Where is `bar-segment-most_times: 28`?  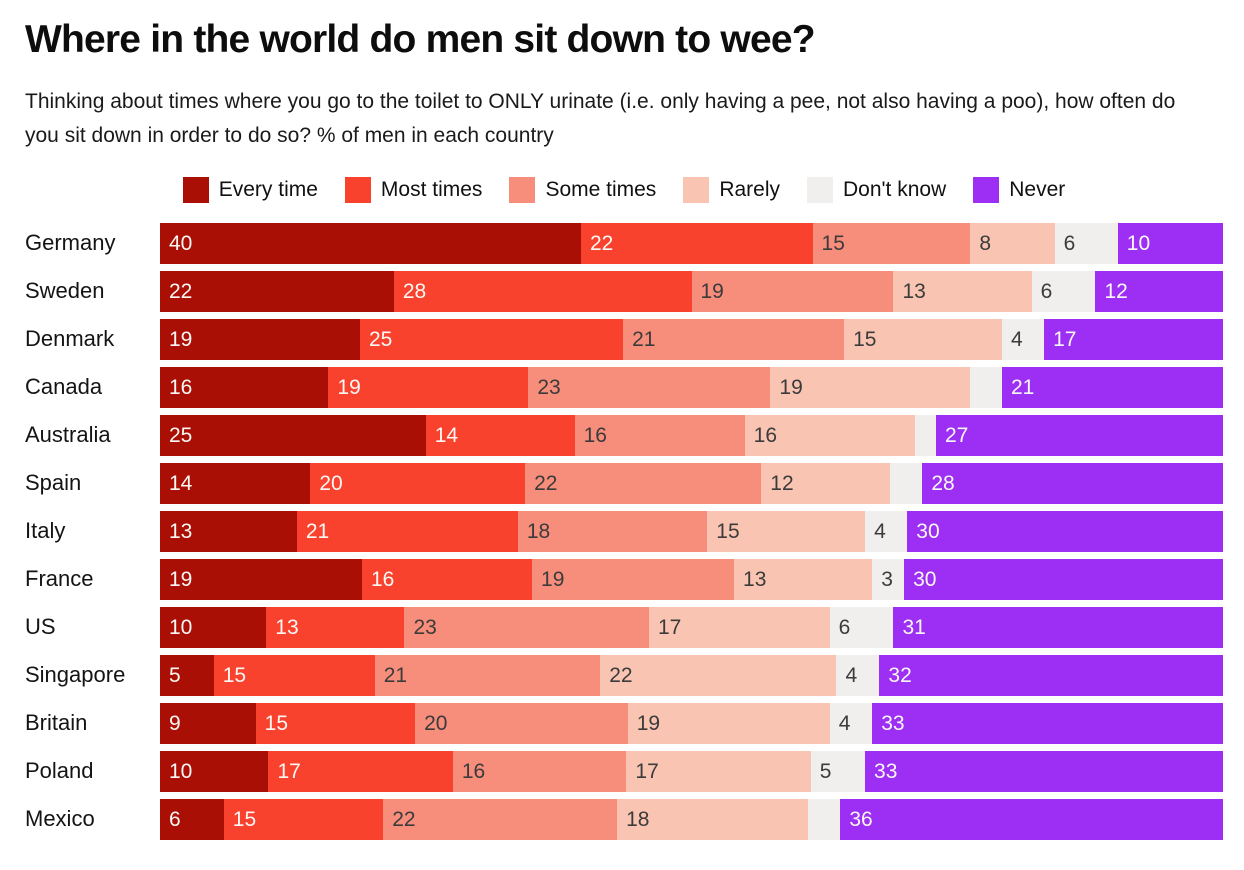 bar-segment-most_times: 28 is located at coordinates (542, 291).